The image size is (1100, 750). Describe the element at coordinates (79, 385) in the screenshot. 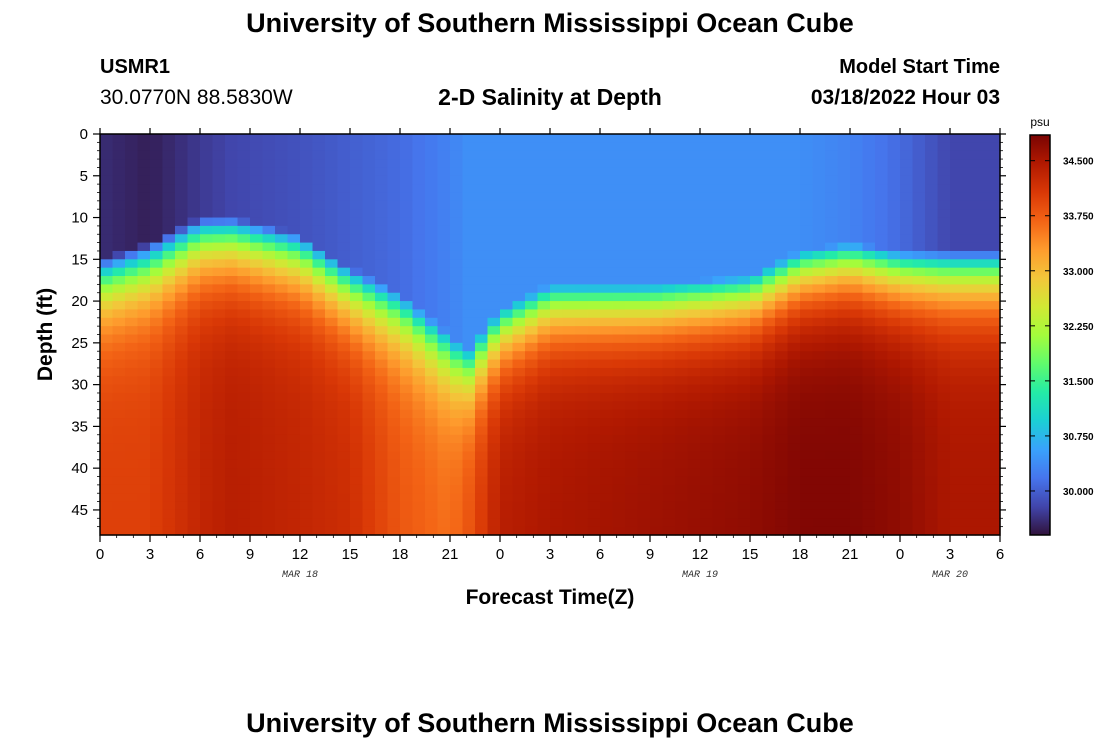

I see `y-tick-label: 30` at that location.